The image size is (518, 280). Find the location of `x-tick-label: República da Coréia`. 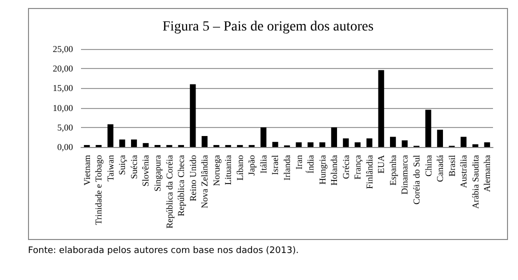

x-tick-label: República da Coréia is located at coordinates (169, 191).